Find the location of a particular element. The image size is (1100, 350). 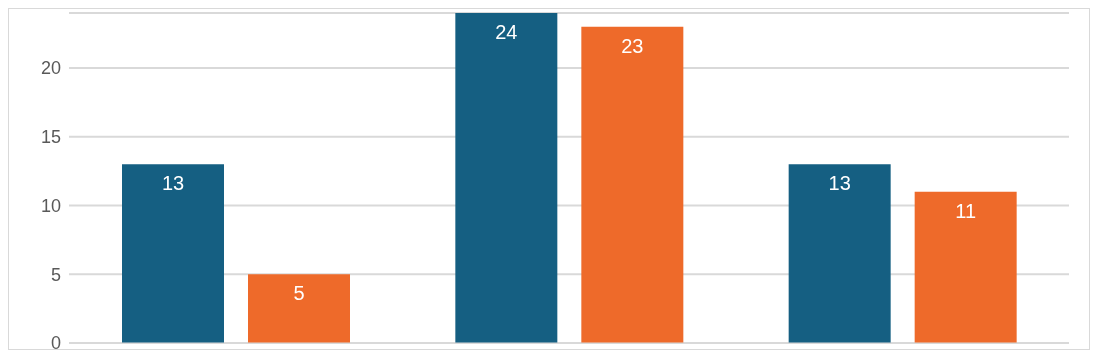

data-label: 23 is located at coordinates (632, 45).